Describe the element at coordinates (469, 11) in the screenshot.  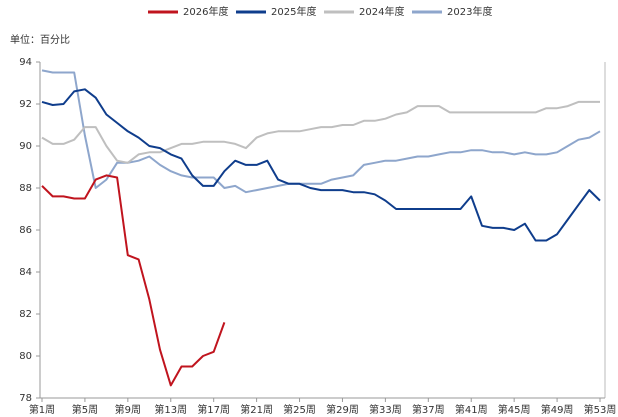
I see `legend-label: 2023年度` at that location.